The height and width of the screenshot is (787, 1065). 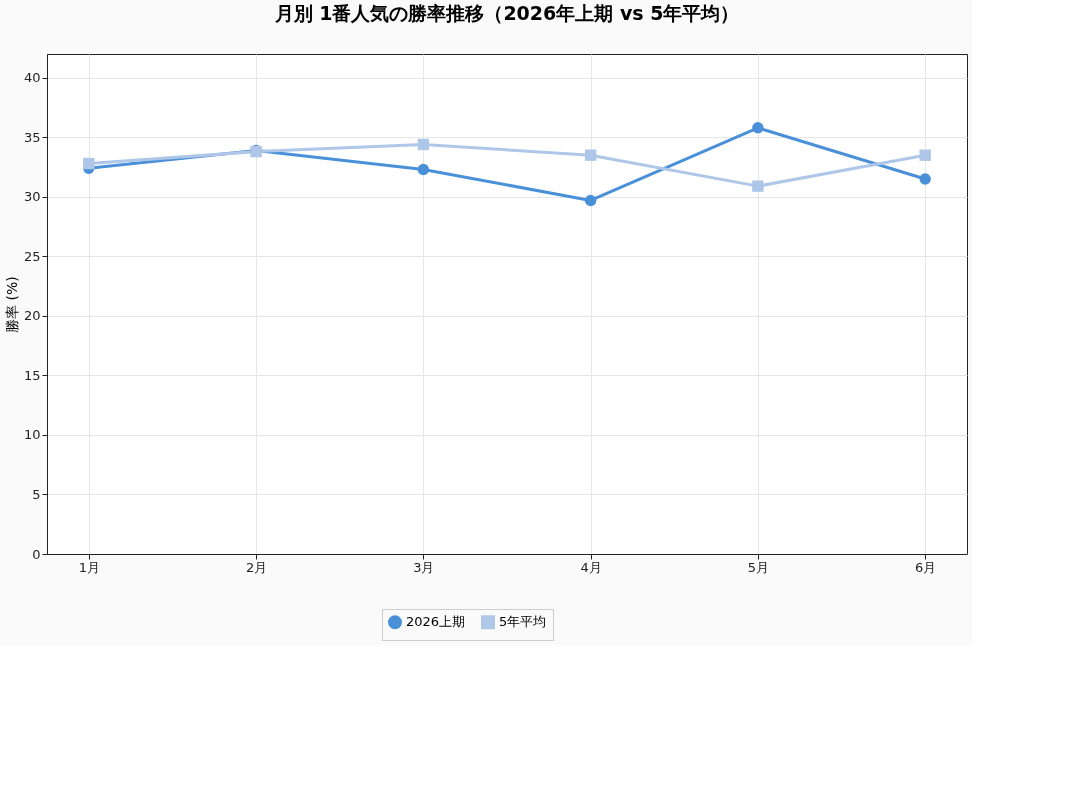 I want to click on x-tick-label: 6月, so click(x=926, y=567).